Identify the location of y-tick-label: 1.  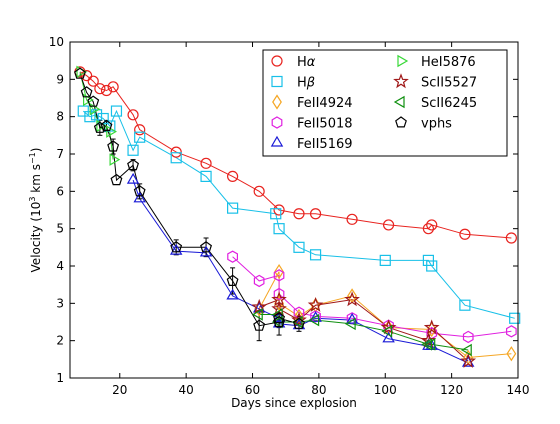
(60, 378).